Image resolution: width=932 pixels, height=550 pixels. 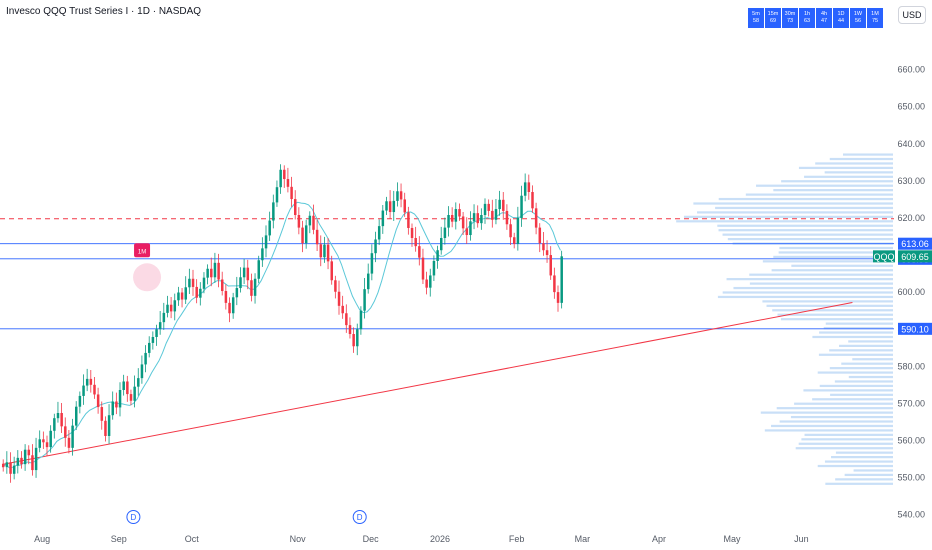 What do you see at coordinates (858, 18) in the screenshot?
I see `timeframe-1w: 1W 56` at bounding box center [858, 18].